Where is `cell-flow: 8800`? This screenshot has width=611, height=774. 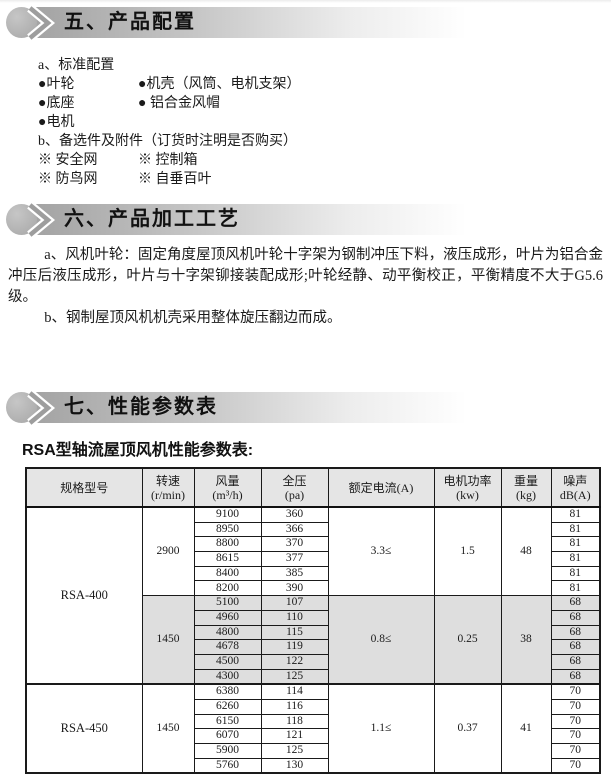 cell-flow: 8800 is located at coordinates (227, 544).